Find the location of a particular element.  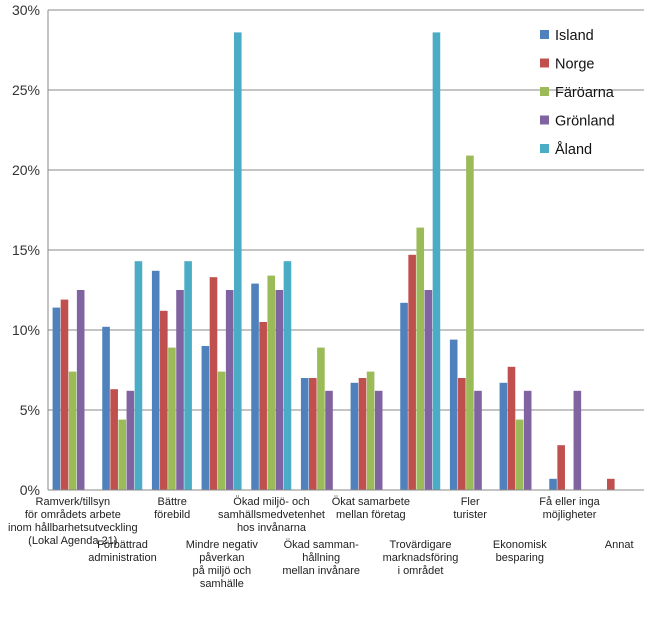

x-tick-label: Bättre förebild is located at coordinates (172, 508).